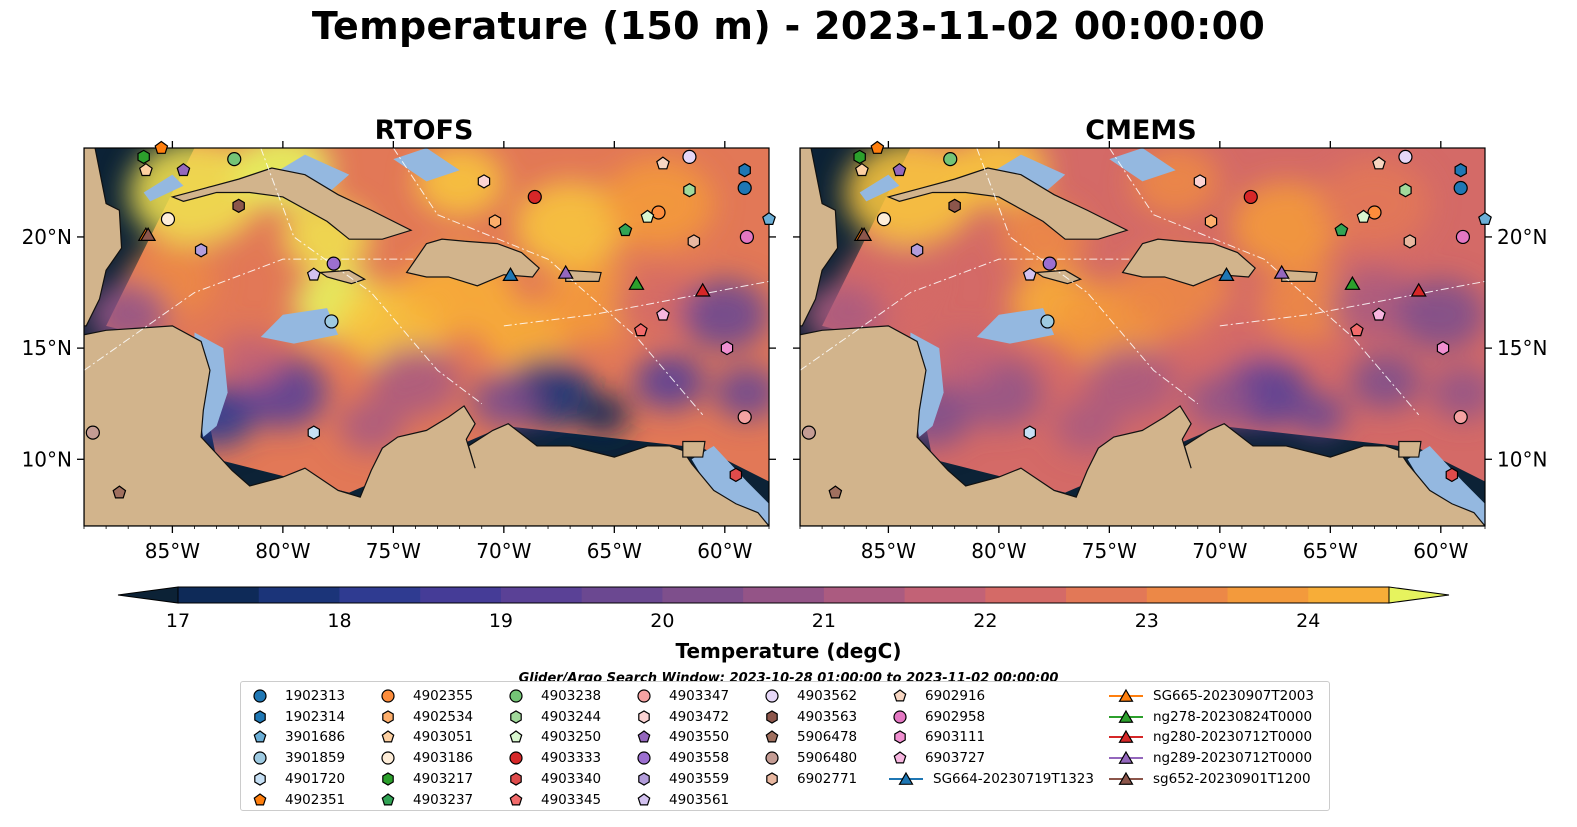 Image resolution: width=1577 pixels, height=827 pixels. Describe the element at coordinates (699, 716) in the screenshot. I see `legend-entry-label: 4903472` at that location.